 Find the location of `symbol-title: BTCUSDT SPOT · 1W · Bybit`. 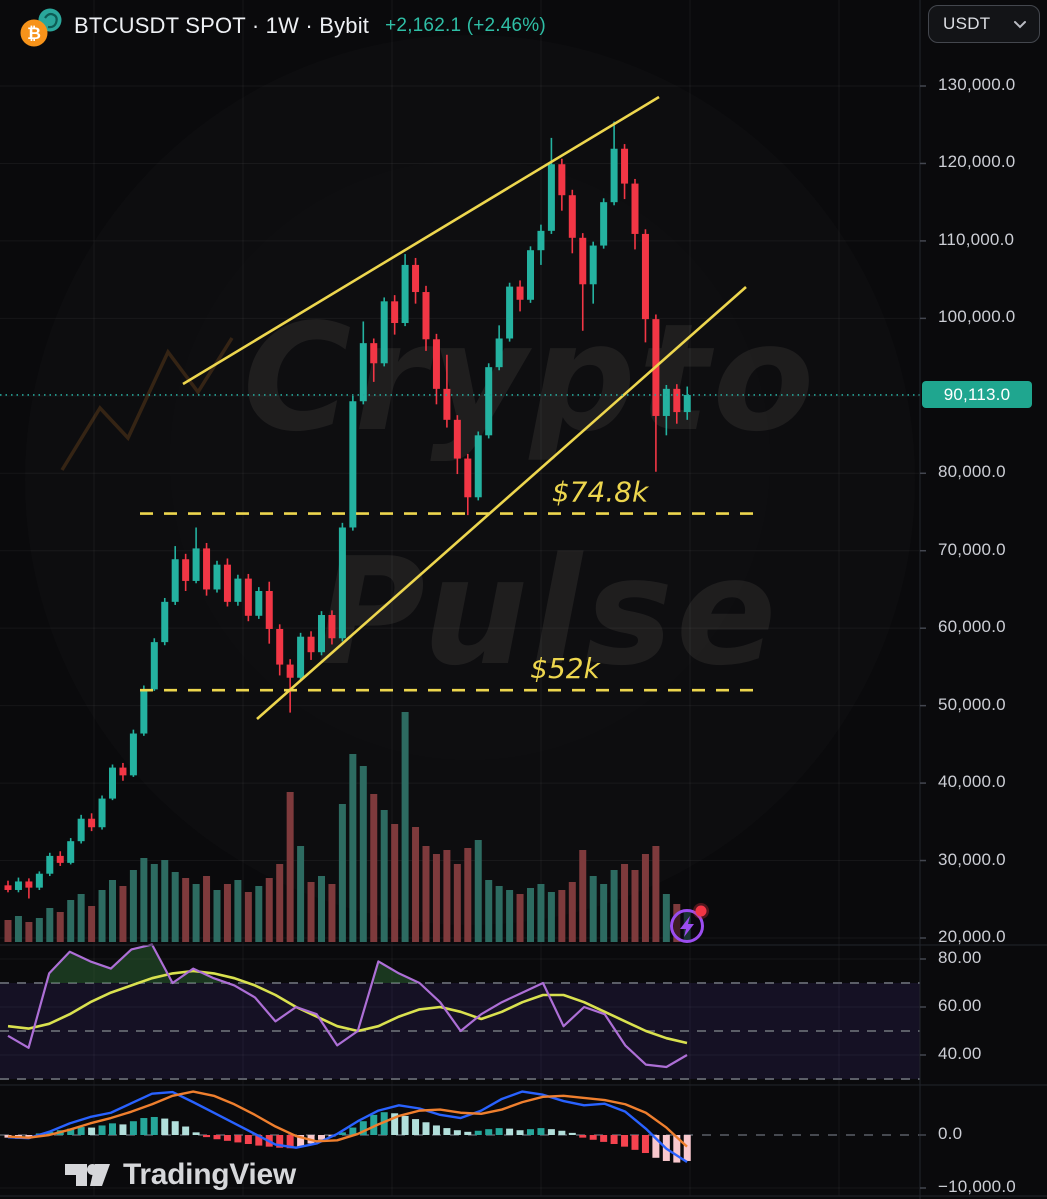

symbol-title: BTCUSDT SPOT · 1W · Bybit is located at coordinates (222, 25).